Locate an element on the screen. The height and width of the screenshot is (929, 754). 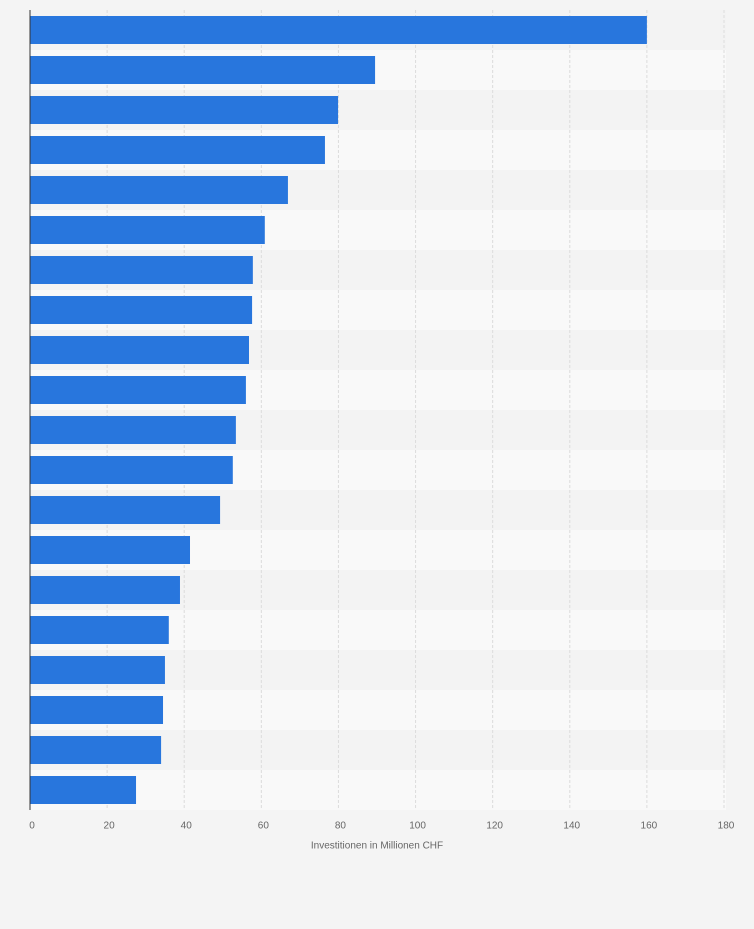
x-tick-label: 20 is located at coordinates (110, 826).